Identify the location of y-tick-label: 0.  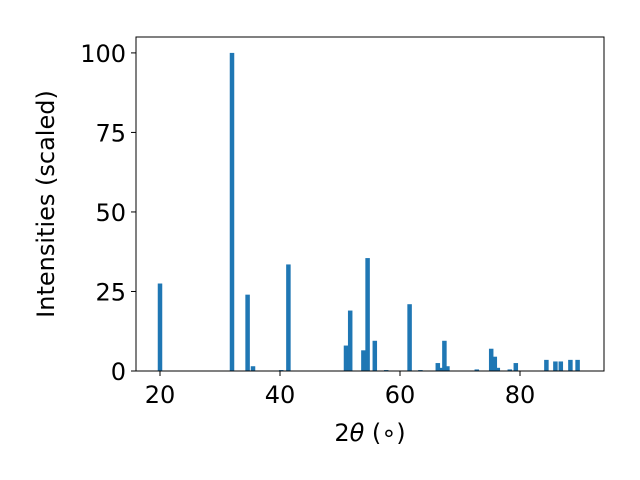
(118, 372).